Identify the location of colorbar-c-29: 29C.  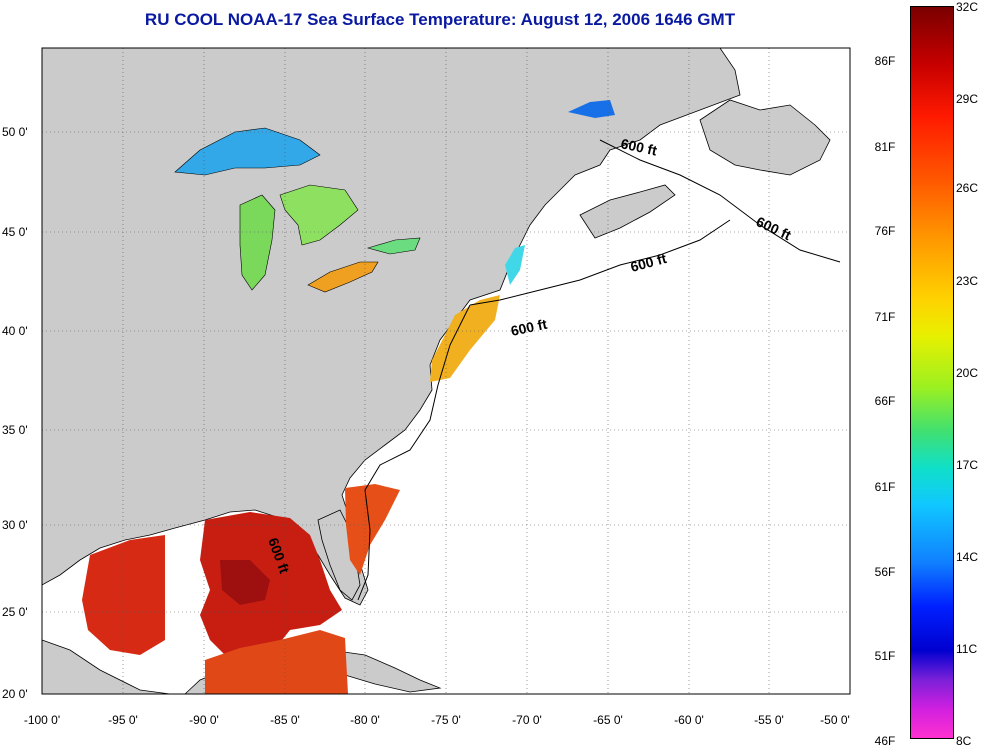
(967, 99).